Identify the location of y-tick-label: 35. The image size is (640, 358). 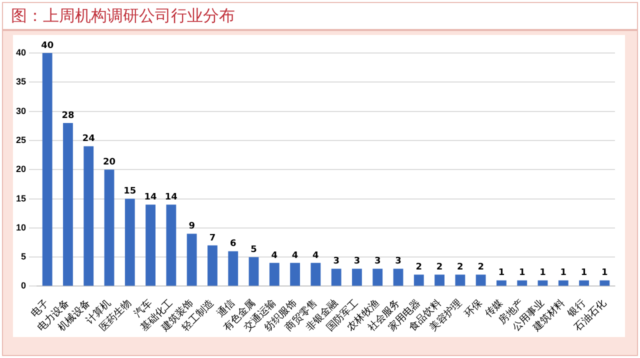
(21, 81).